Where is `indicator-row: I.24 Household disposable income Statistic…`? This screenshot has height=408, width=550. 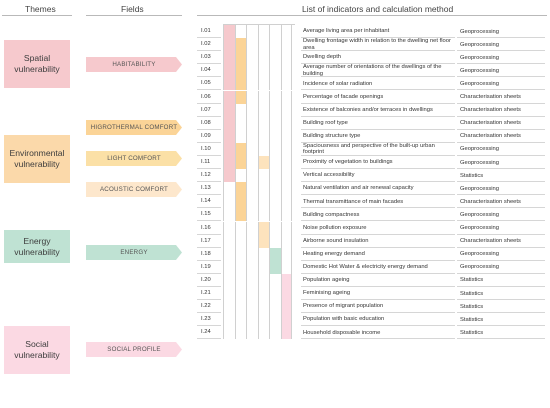 indicator-row: I.24 Household disposable income Statistic… is located at coordinates (372, 333).